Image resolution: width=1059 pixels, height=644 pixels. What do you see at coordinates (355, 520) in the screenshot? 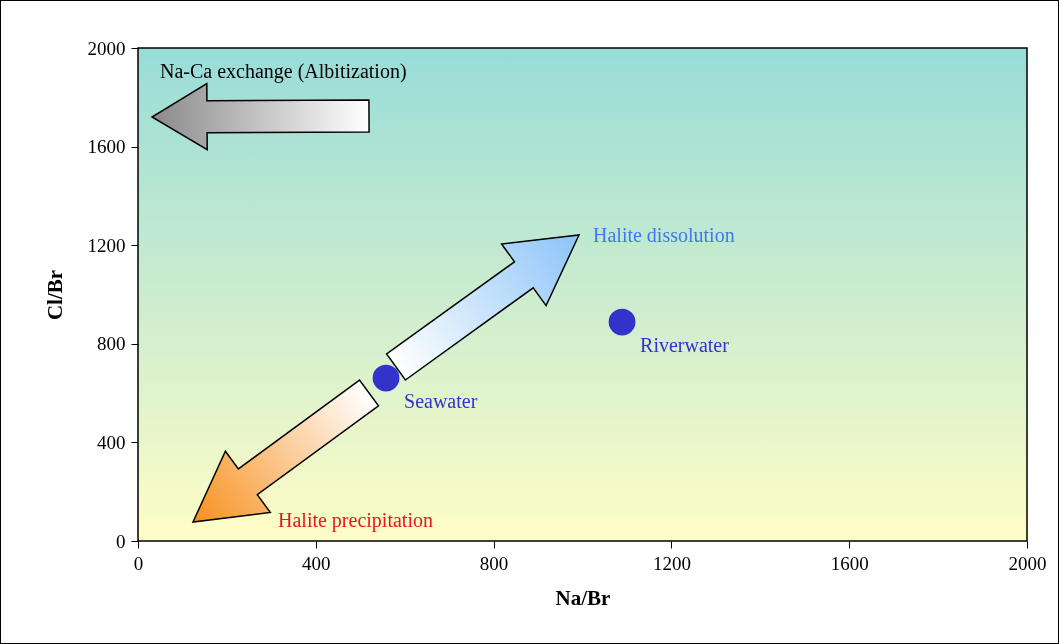
I see `annotation: Halite precipitation` at bounding box center [355, 520].